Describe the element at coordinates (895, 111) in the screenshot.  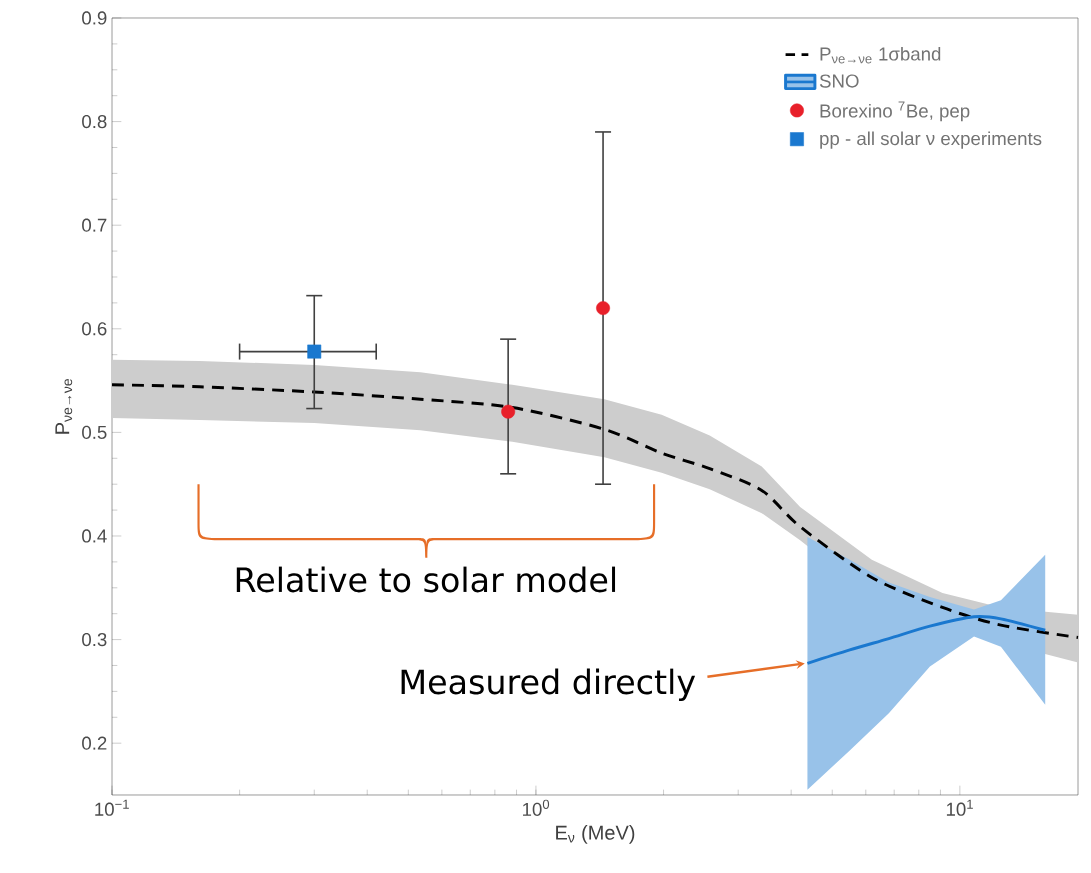
I see `legend-label: Borexino $^{7}$Be, pep` at that location.